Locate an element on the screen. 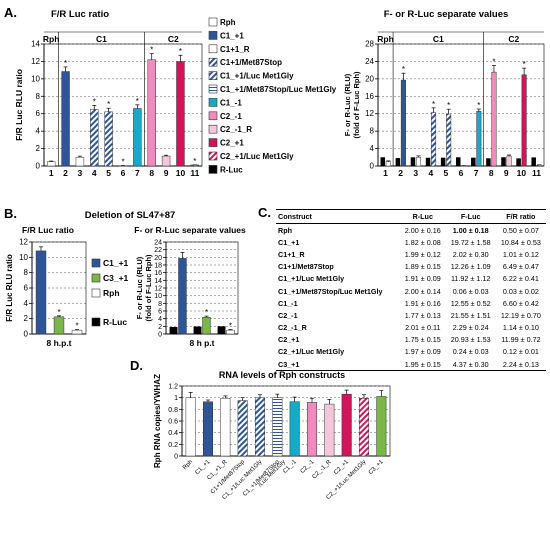 This screenshot has height=537, width=550. y-tick-label: 1.2 is located at coordinates (173, 387).